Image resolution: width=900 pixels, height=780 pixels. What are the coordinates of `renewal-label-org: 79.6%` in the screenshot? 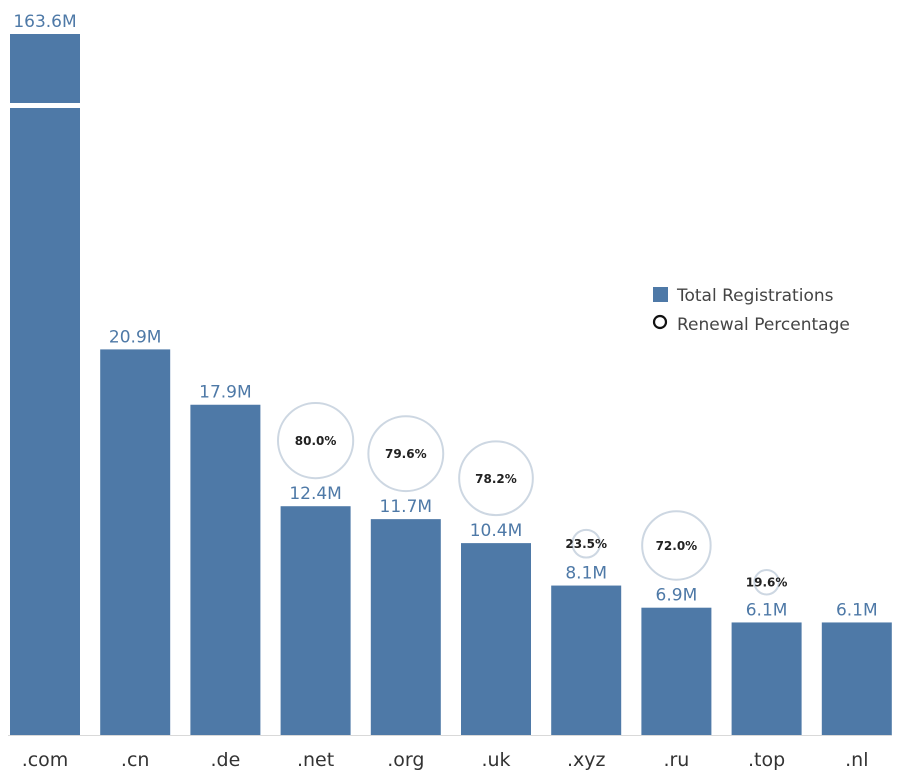 It's located at (406, 454).